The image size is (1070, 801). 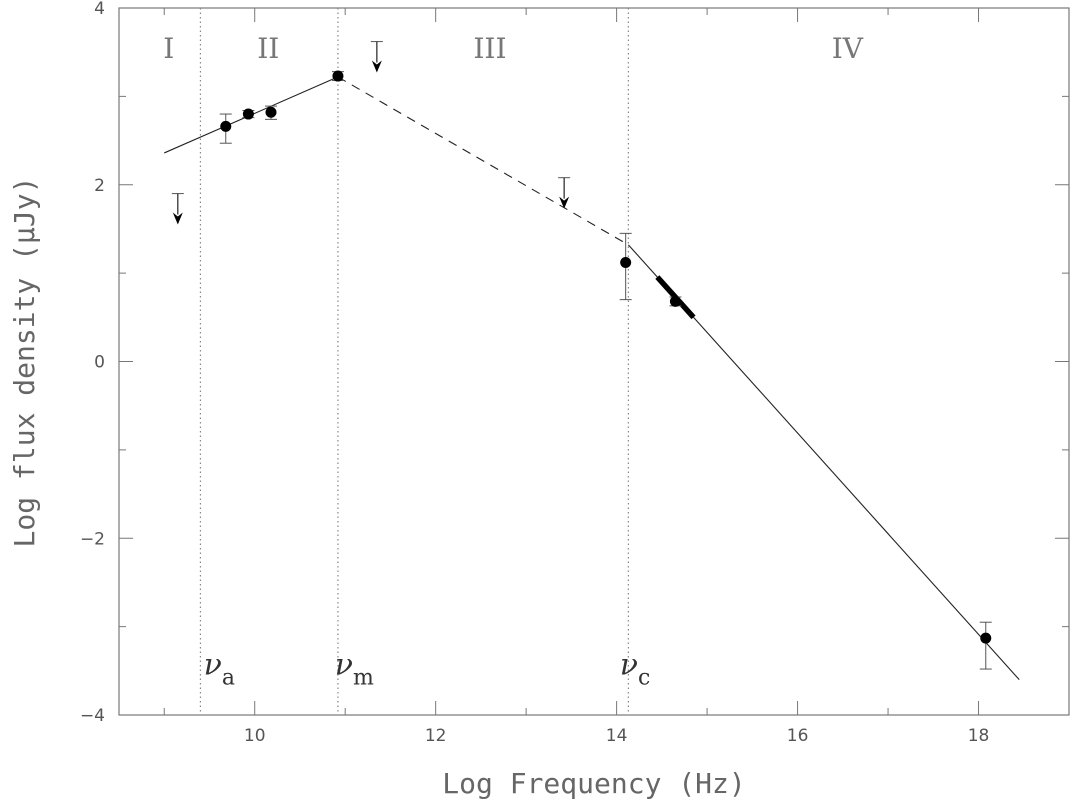 What do you see at coordinates (979, 736) in the screenshot?
I see `x-tick-label: 18` at bounding box center [979, 736].